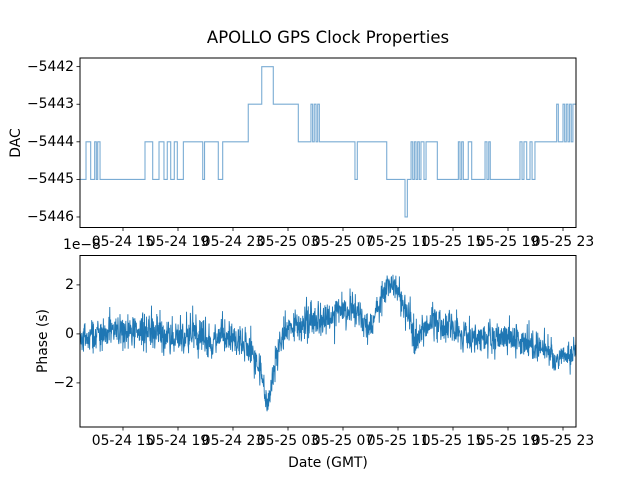 The image size is (640, 480). Describe the element at coordinates (69, 333) in the screenshot. I see `y-tick-label: 0` at that location.